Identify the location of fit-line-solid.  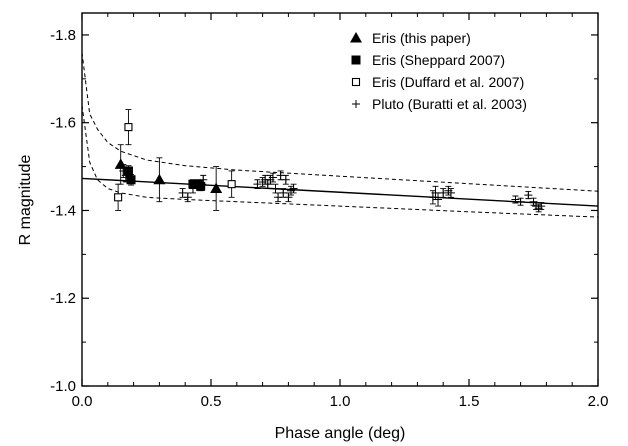
(340, 192).